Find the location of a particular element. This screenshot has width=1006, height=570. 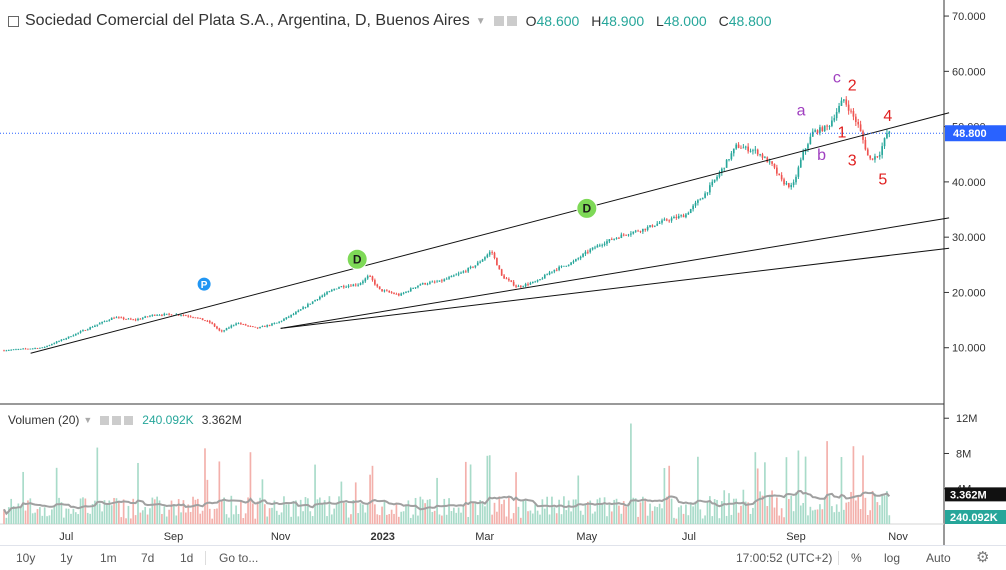

close-icon is located at coordinates (129, 420).